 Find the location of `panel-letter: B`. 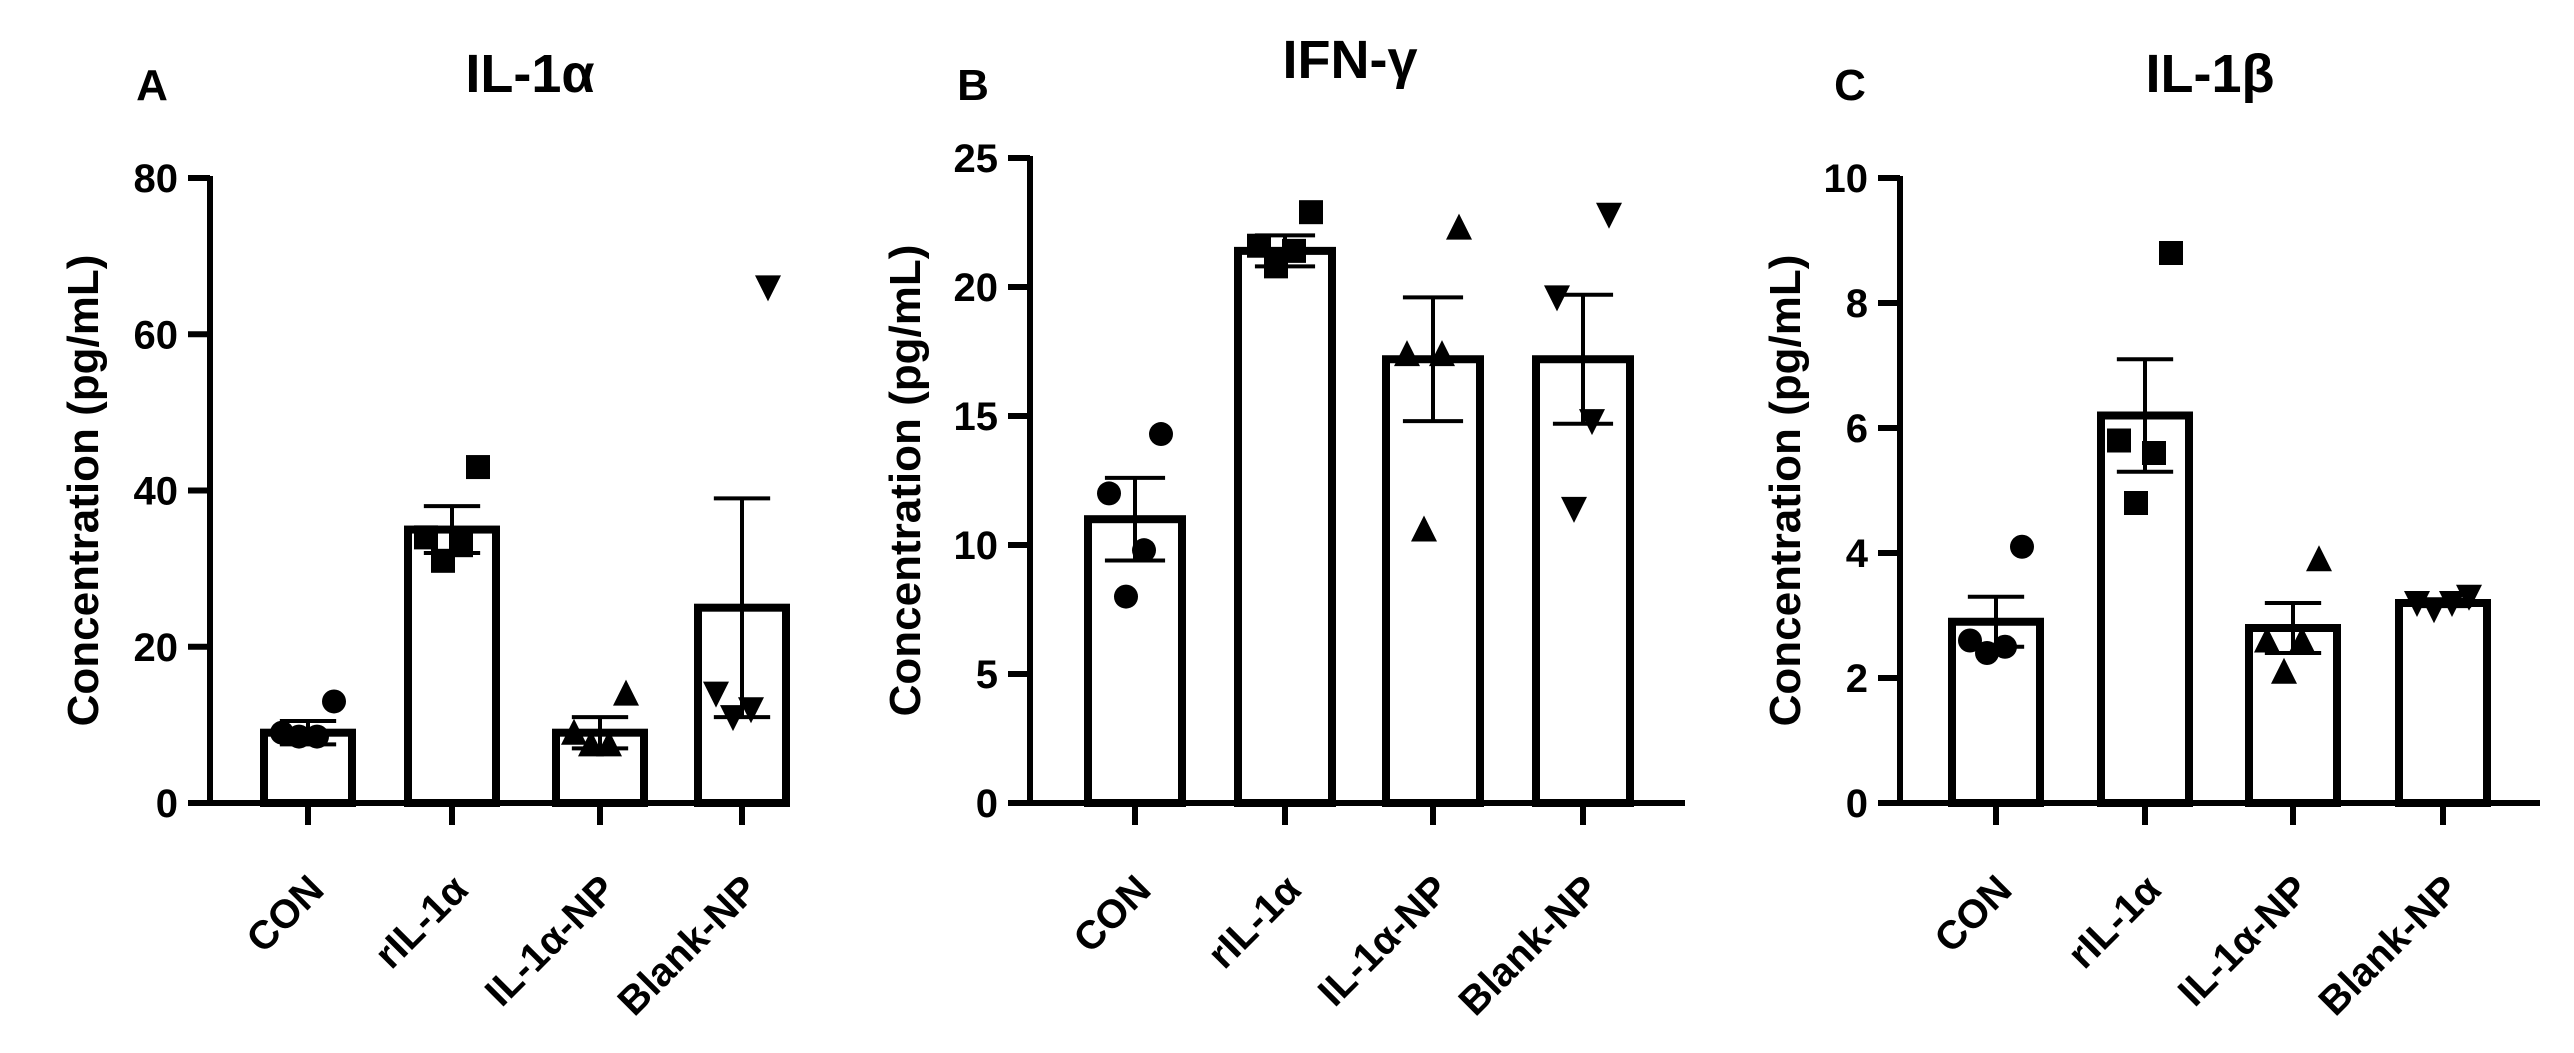

panel-letter: B is located at coordinates (973, 85).